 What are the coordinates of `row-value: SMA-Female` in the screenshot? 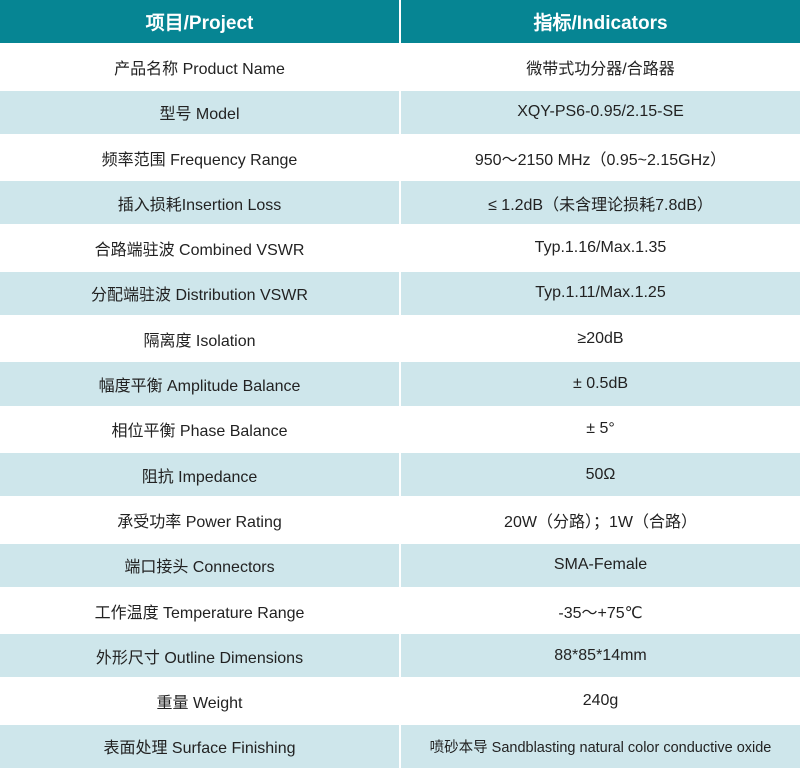 It's located at (600, 565).